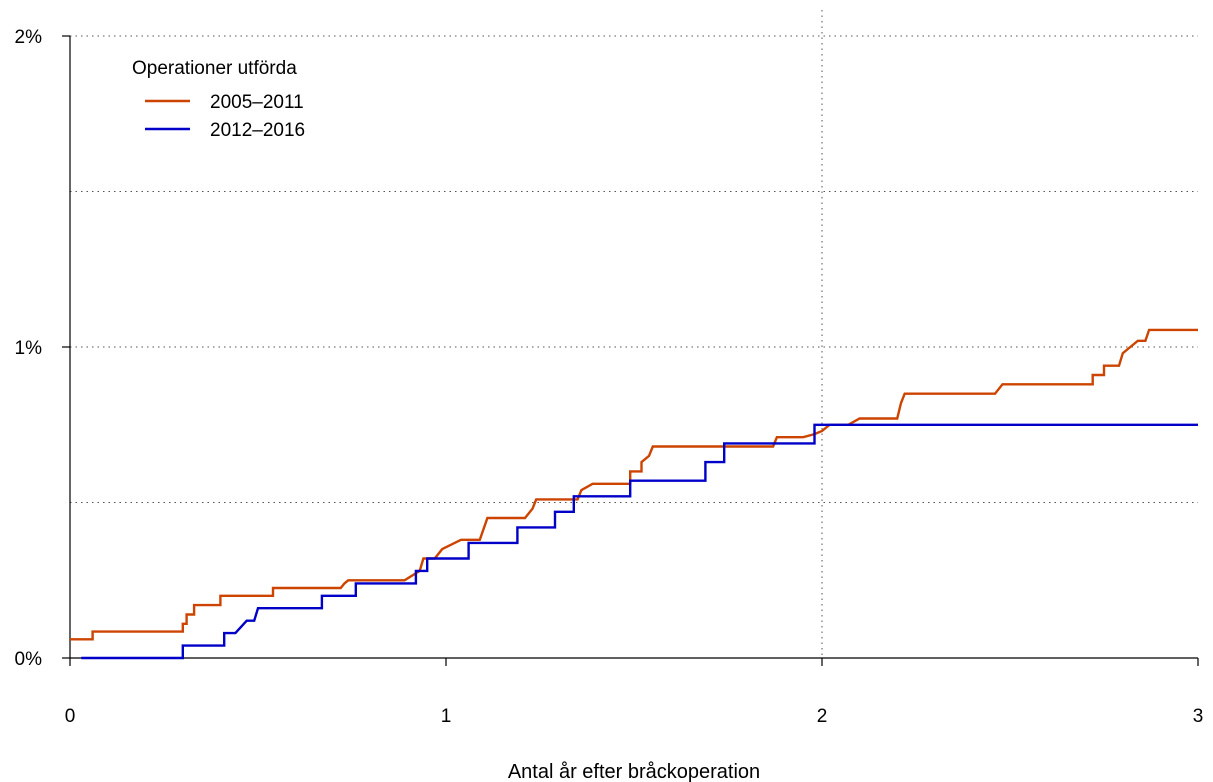  I want to click on x-tick-label-2: 2, so click(822, 716).